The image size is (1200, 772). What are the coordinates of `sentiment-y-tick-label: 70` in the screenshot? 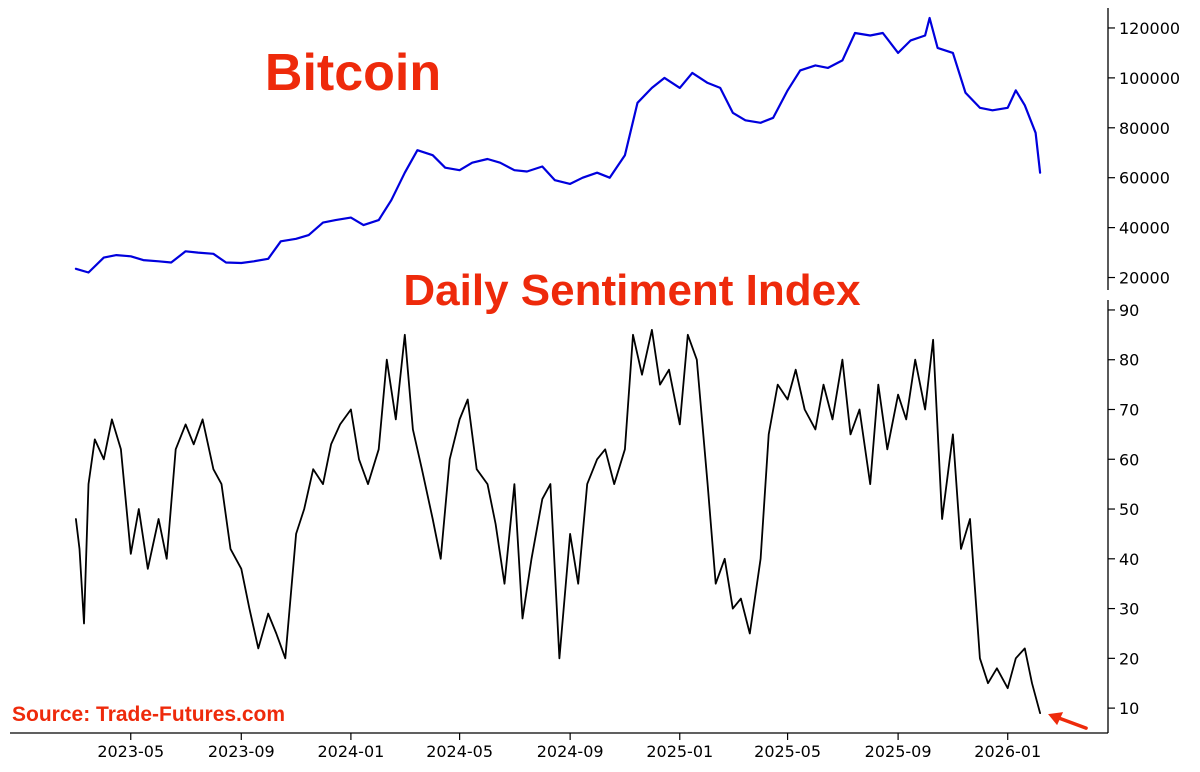 It's located at (1129, 409).